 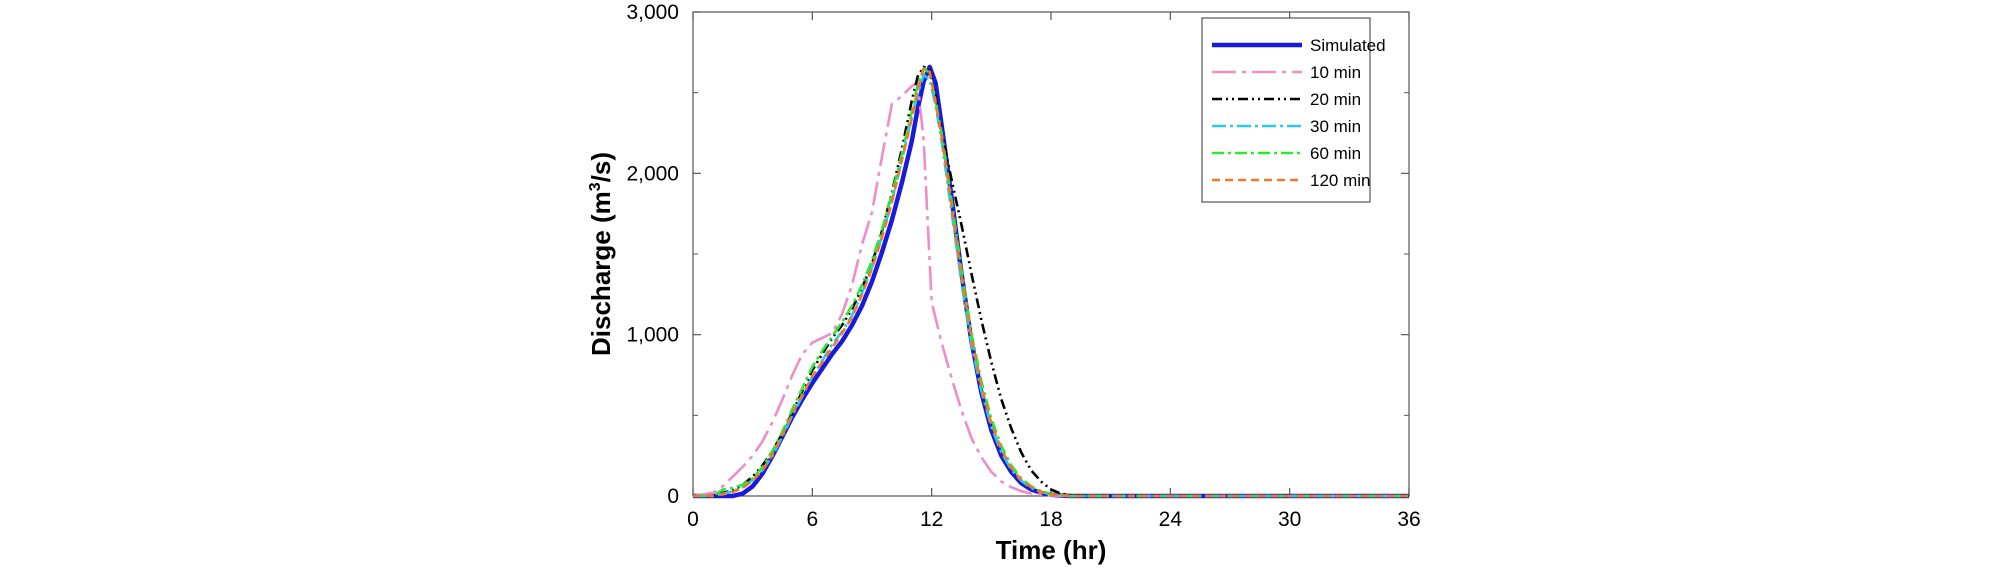 What do you see at coordinates (1335, 99) in the screenshot?
I see `legend-label: 20 min` at bounding box center [1335, 99].